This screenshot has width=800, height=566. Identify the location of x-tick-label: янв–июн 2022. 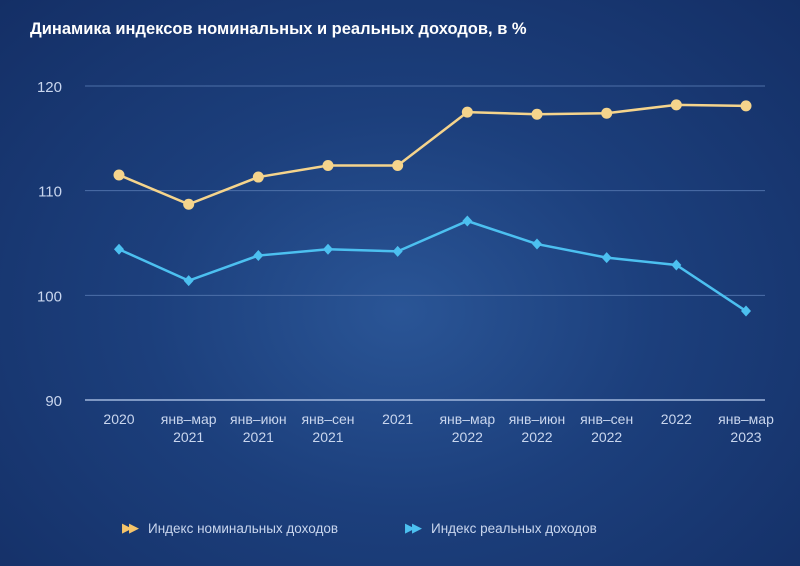
(537, 428).